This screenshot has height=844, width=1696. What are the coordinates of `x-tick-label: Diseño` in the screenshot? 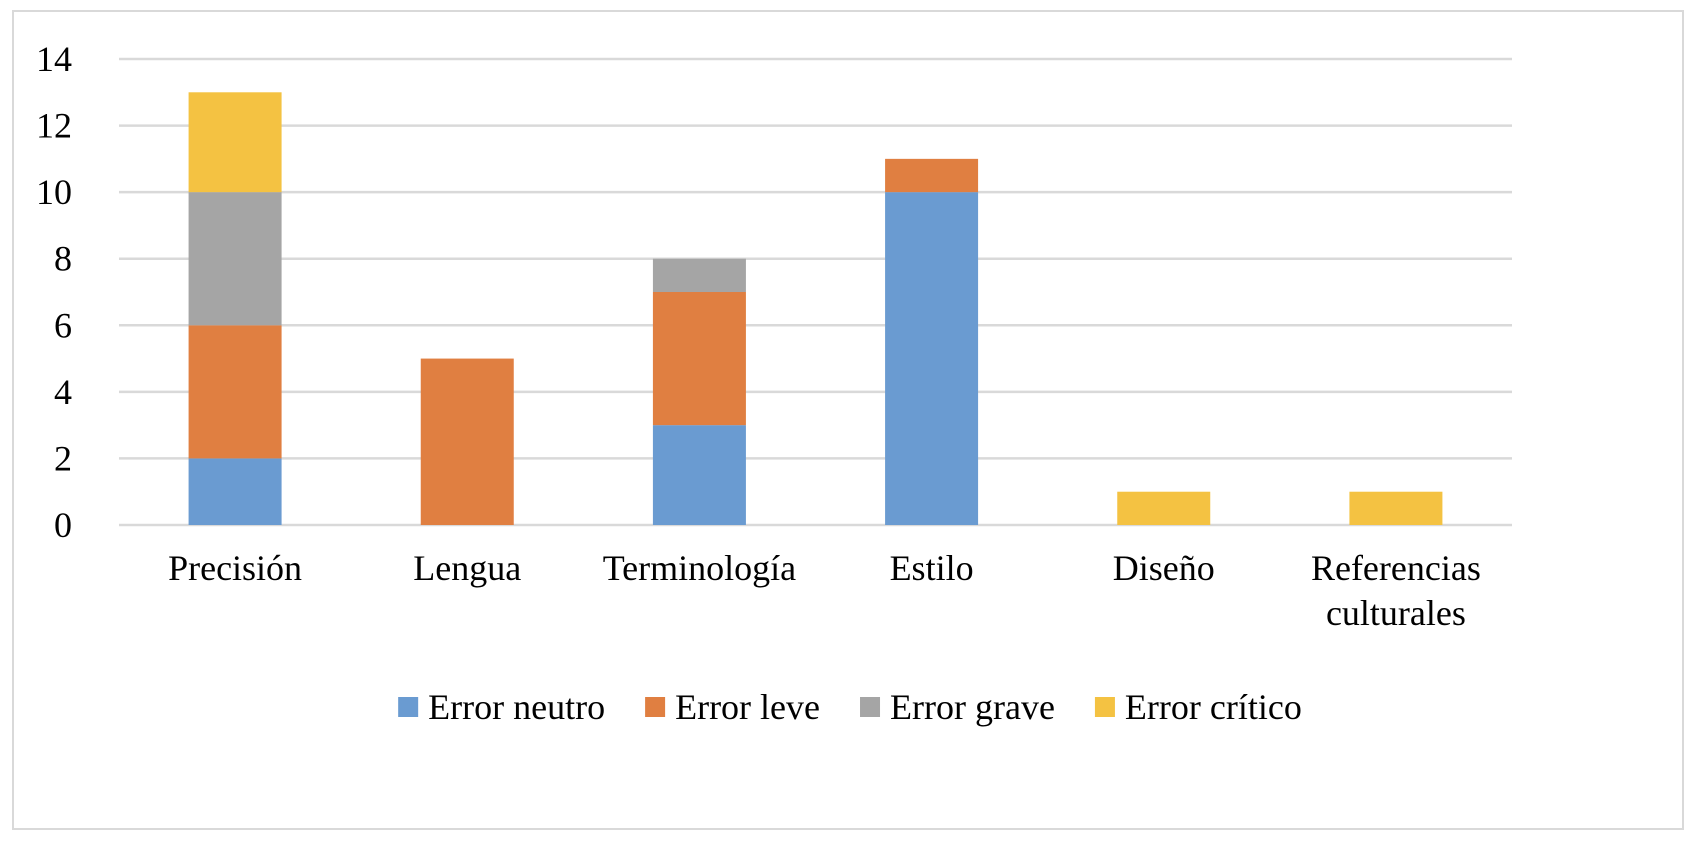 It's located at (1164, 568).